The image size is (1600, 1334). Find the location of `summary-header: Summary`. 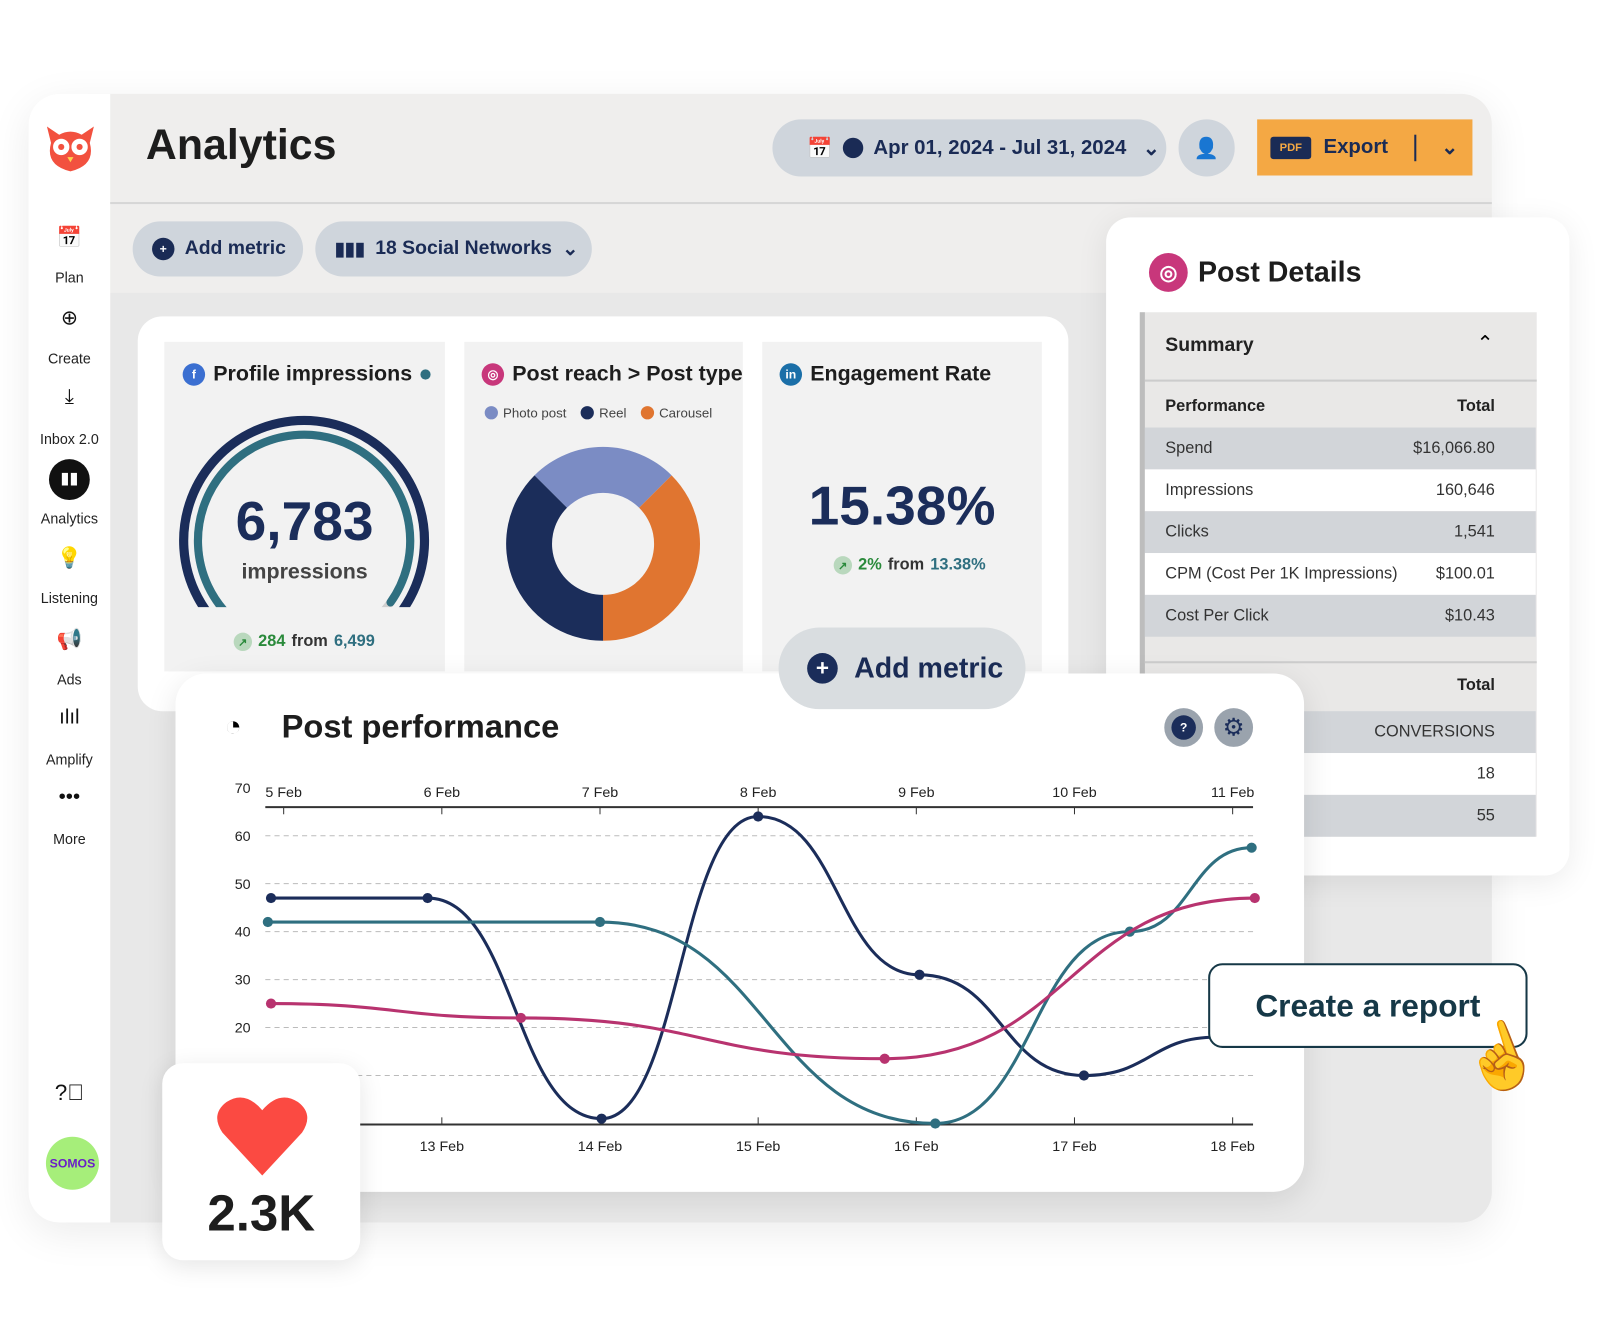

summary-header: Summary is located at coordinates (1209, 345).